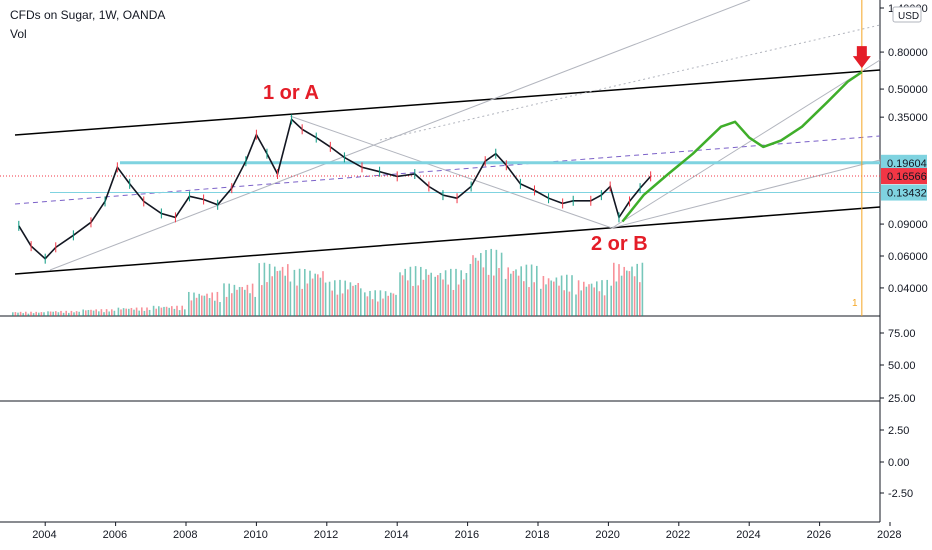 Image resolution: width=932 pixels, height=550 pixels. I want to click on time-tick-label: 2028, so click(889, 535).